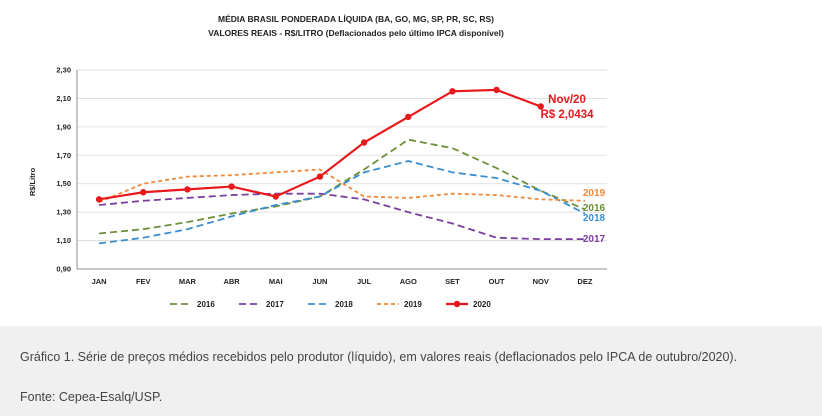 Image resolution: width=822 pixels, height=416 pixels. Describe the element at coordinates (91, 397) in the screenshot. I see `figure-source: Fonte: Cepea-Esalq/USP.` at that location.